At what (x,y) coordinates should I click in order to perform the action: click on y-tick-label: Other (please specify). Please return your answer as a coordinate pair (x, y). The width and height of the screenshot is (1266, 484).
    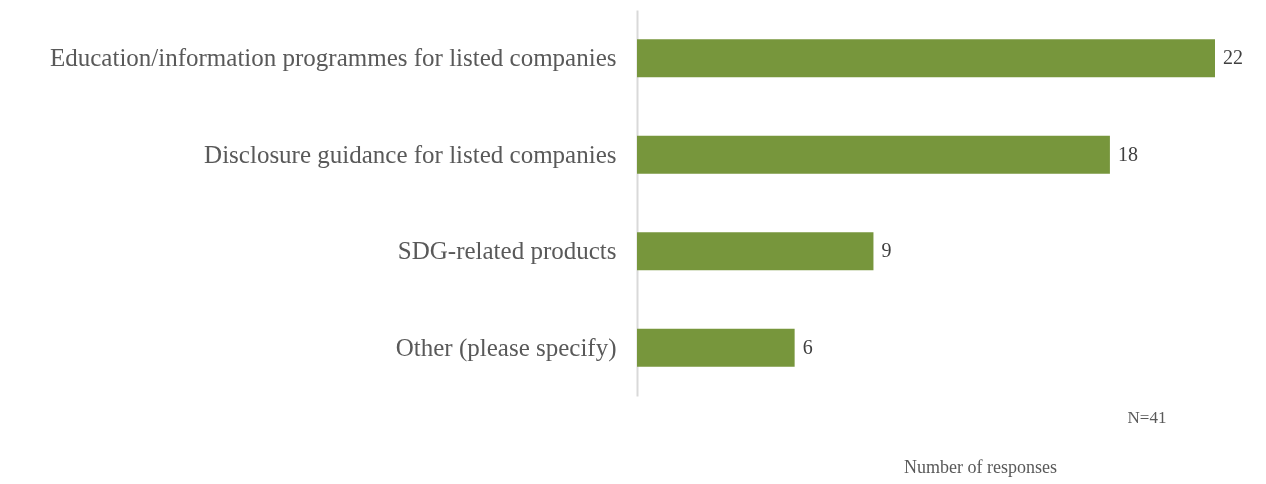
    Looking at the image, I should click on (506, 347).